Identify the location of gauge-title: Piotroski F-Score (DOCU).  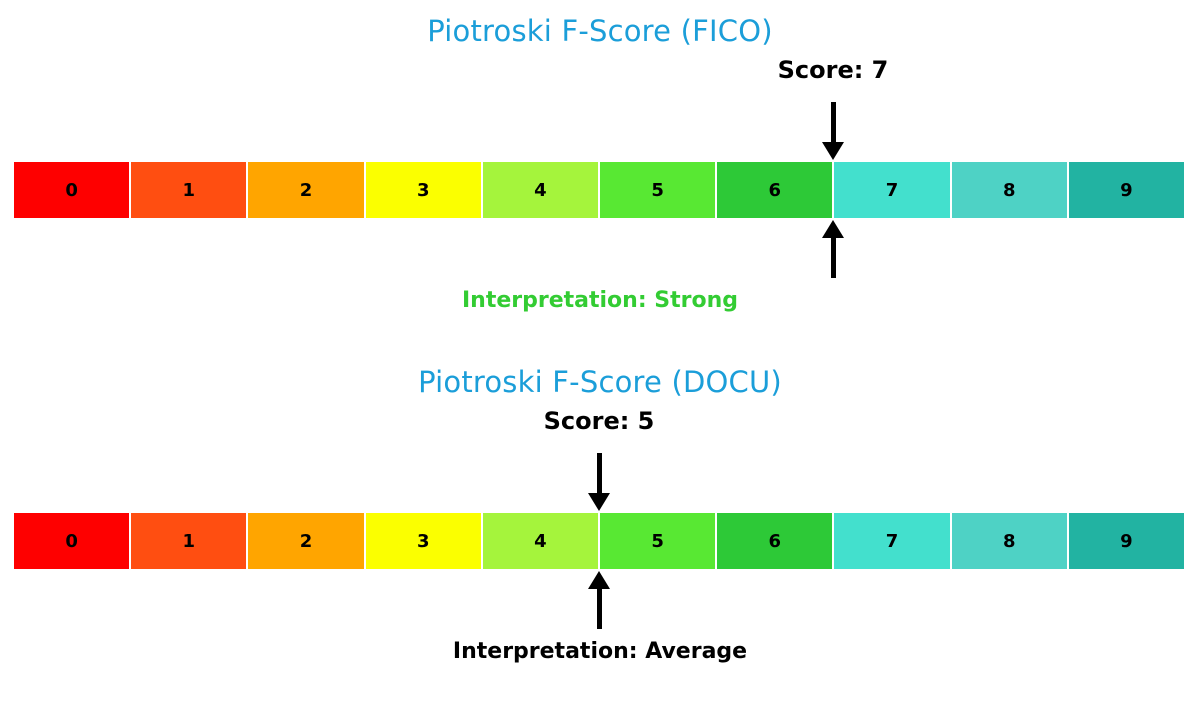
(600, 382).